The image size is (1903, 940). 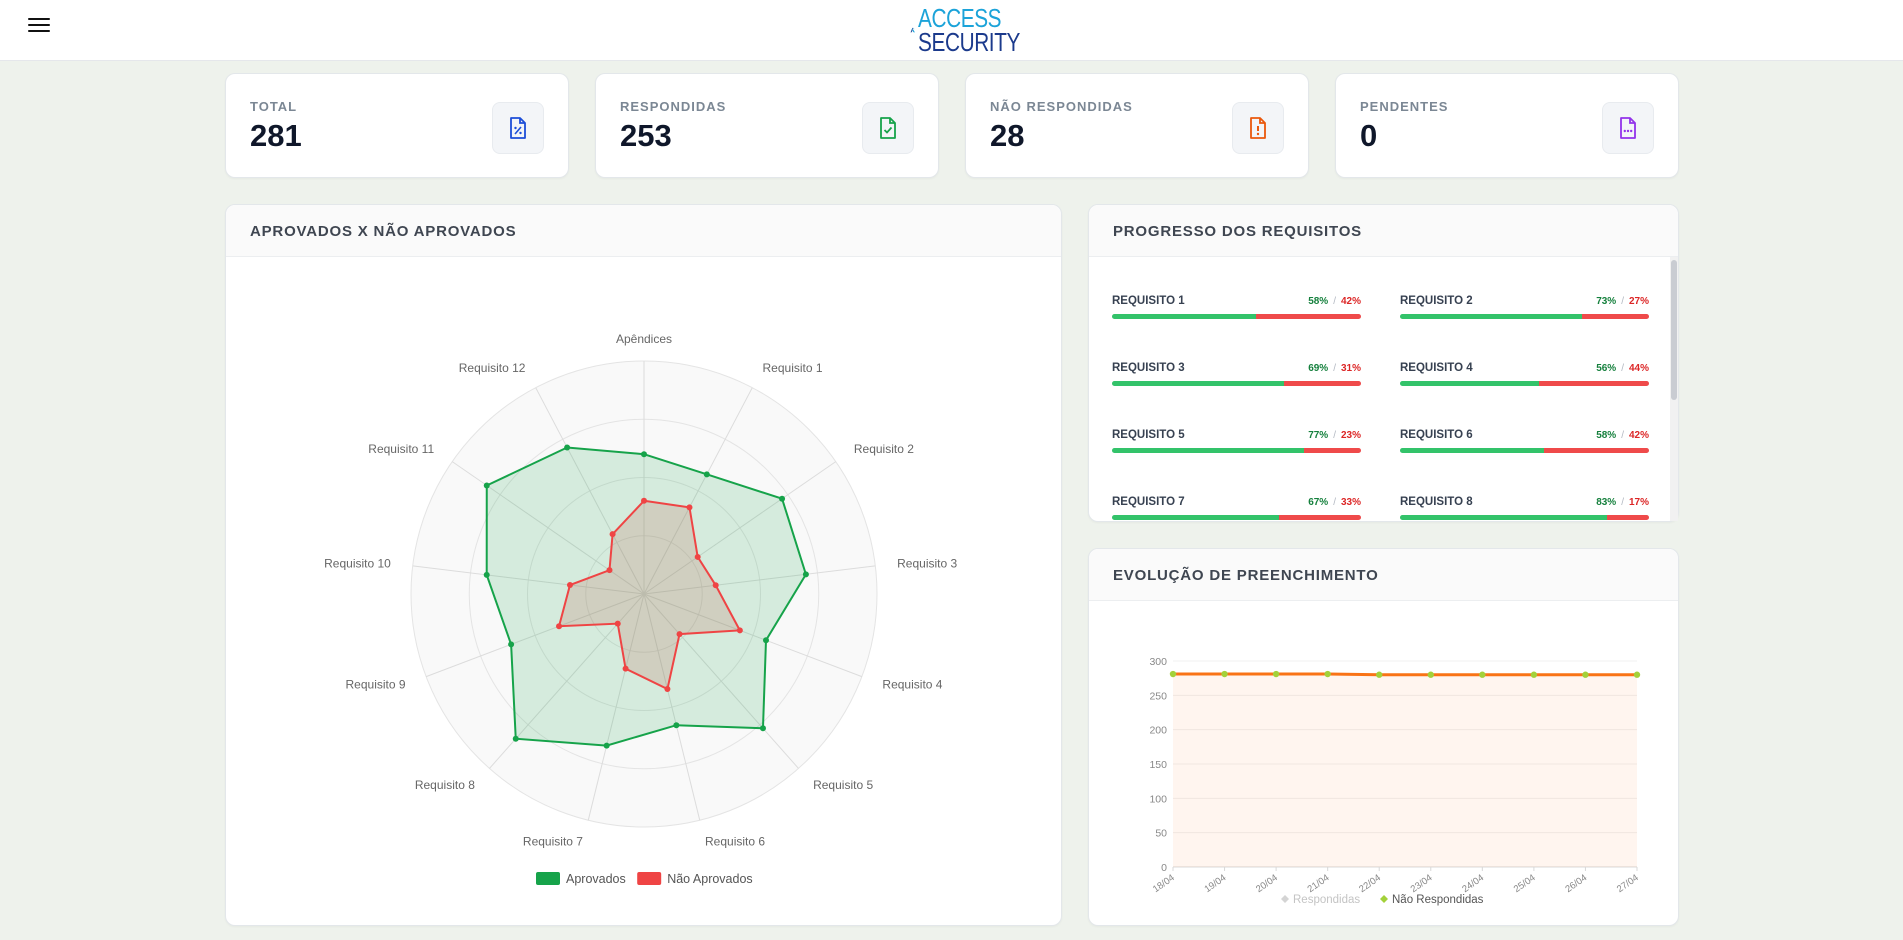 I want to click on y-tick-label: 150, so click(x=1158, y=765).